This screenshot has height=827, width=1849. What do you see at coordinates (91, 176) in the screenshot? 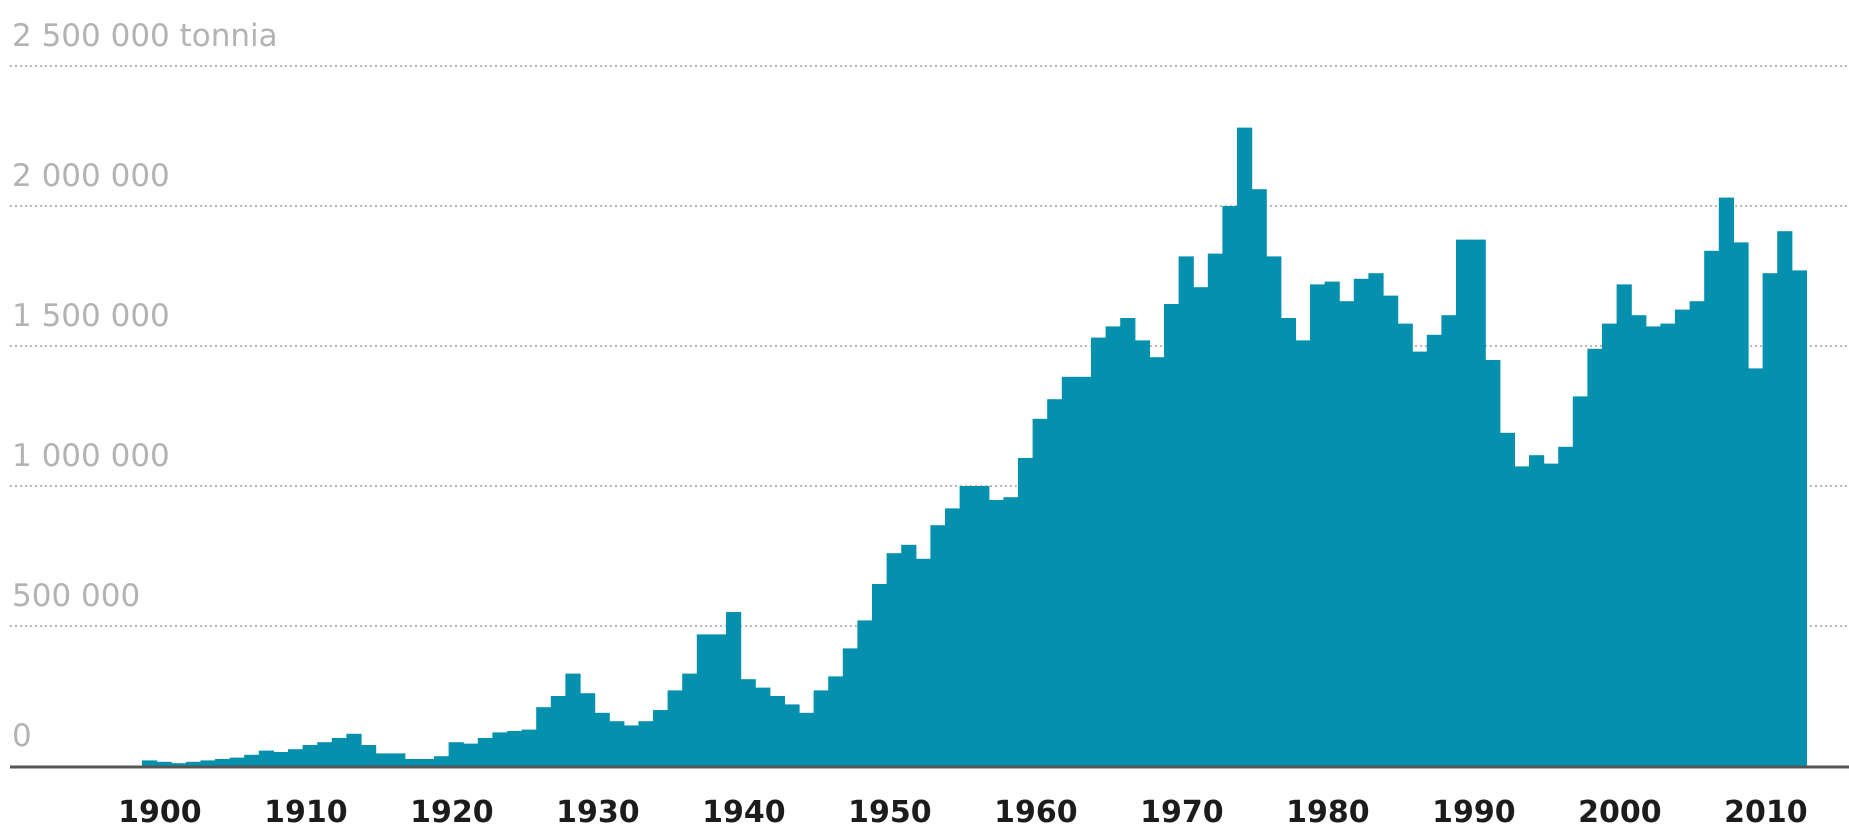
I see `y-tick-label: 2 000 000` at bounding box center [91, 176].